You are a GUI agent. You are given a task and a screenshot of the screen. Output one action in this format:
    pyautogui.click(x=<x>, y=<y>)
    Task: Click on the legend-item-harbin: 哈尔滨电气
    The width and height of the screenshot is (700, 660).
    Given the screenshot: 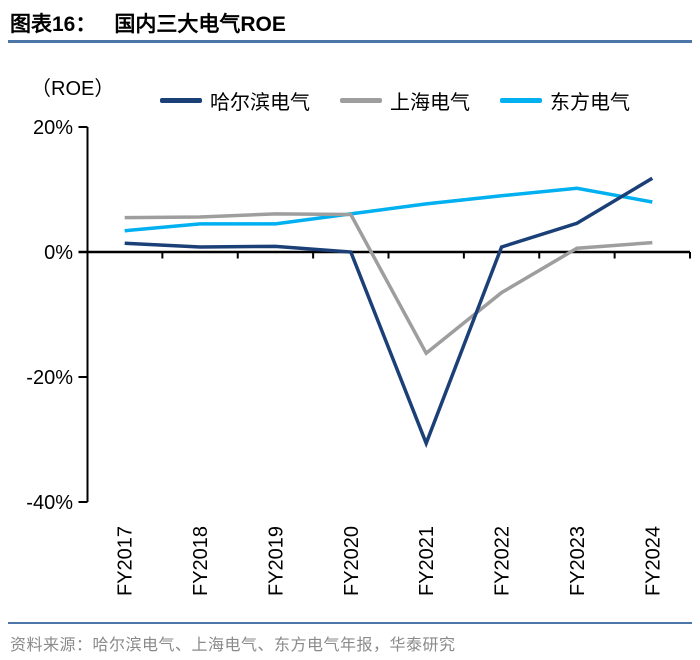 What is the action you would take?
    pyautogui.click(x=235, y=100)
    